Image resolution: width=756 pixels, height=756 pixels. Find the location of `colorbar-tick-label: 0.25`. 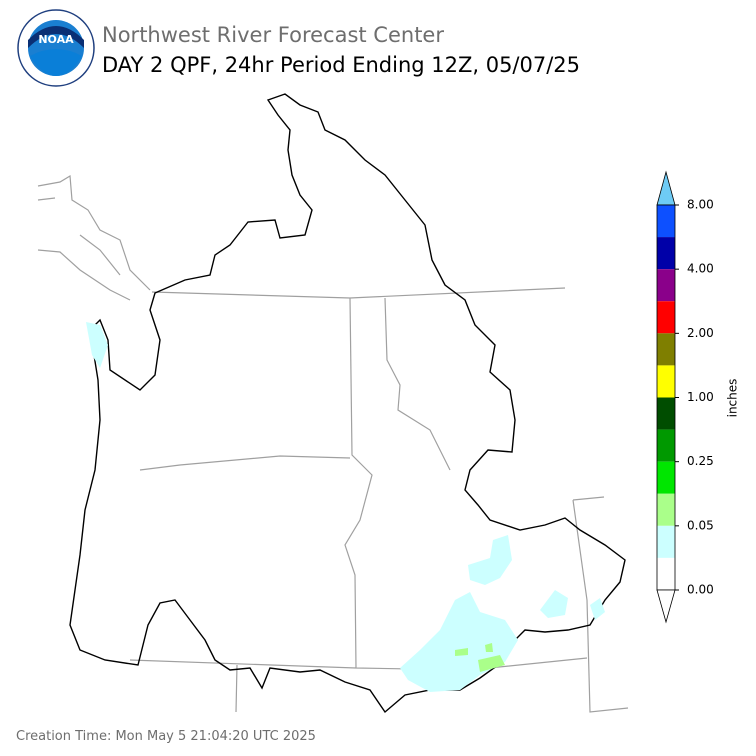

colorbar-tick-label: 0.25 is located at coordinates (700, 461).